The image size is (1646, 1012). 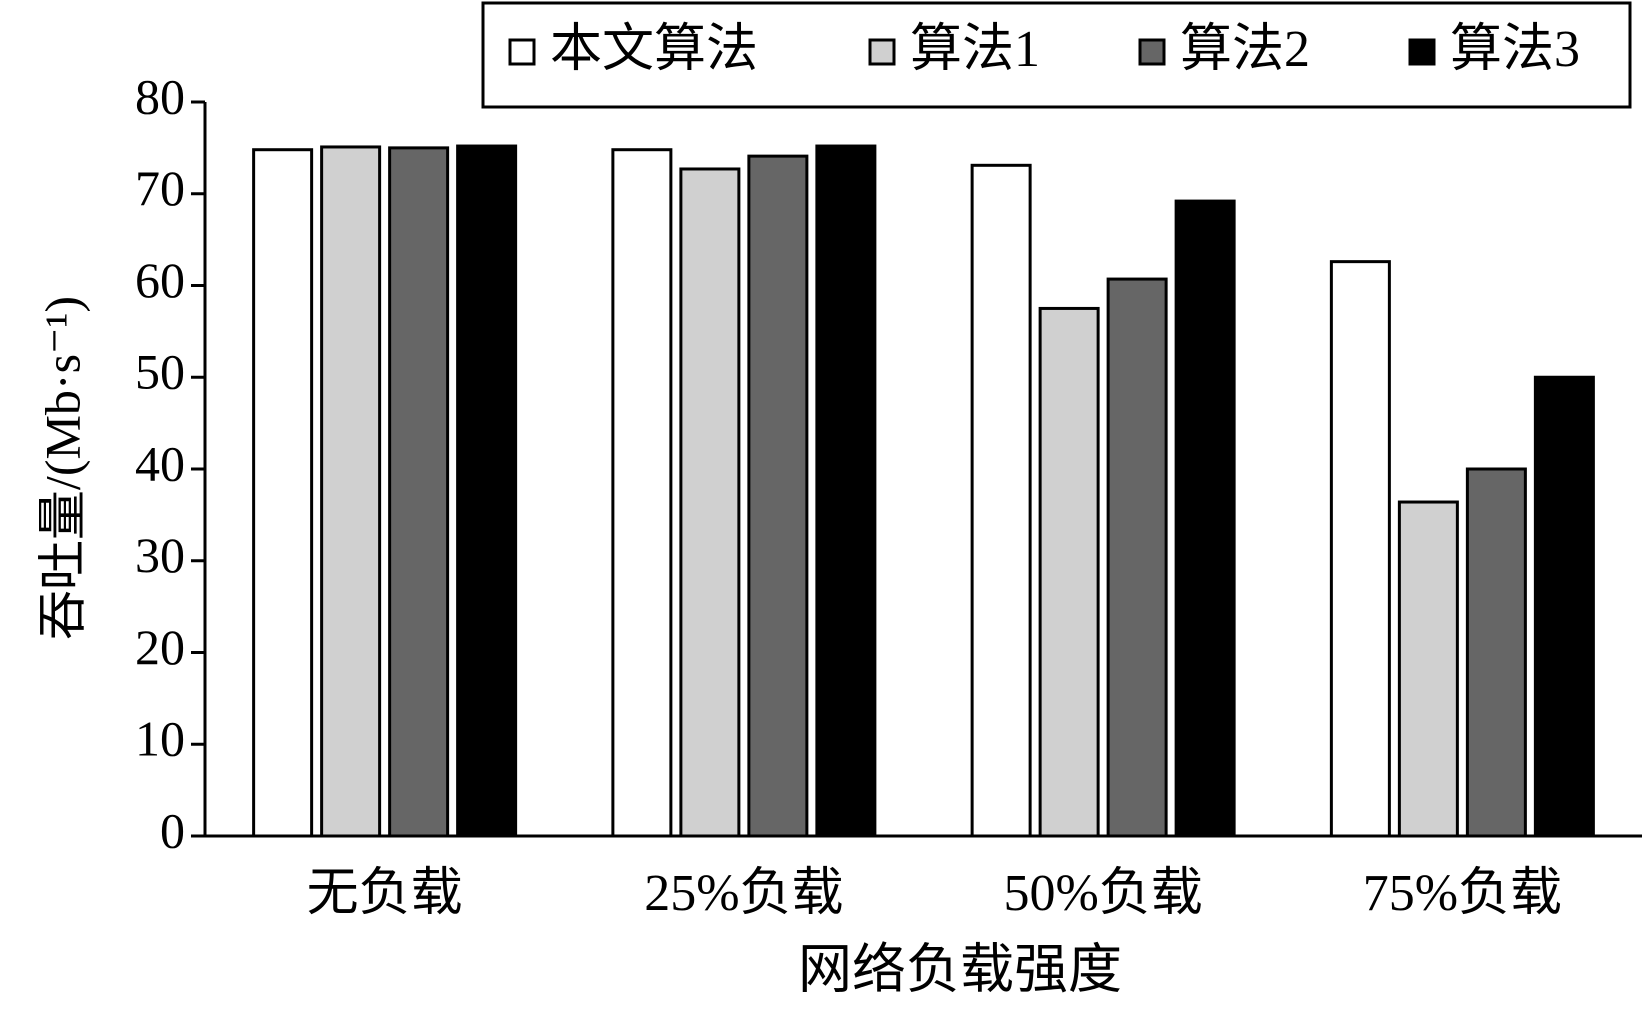 I want to click on x-tick-label: 75%负载, so click(x=1462, y=893).